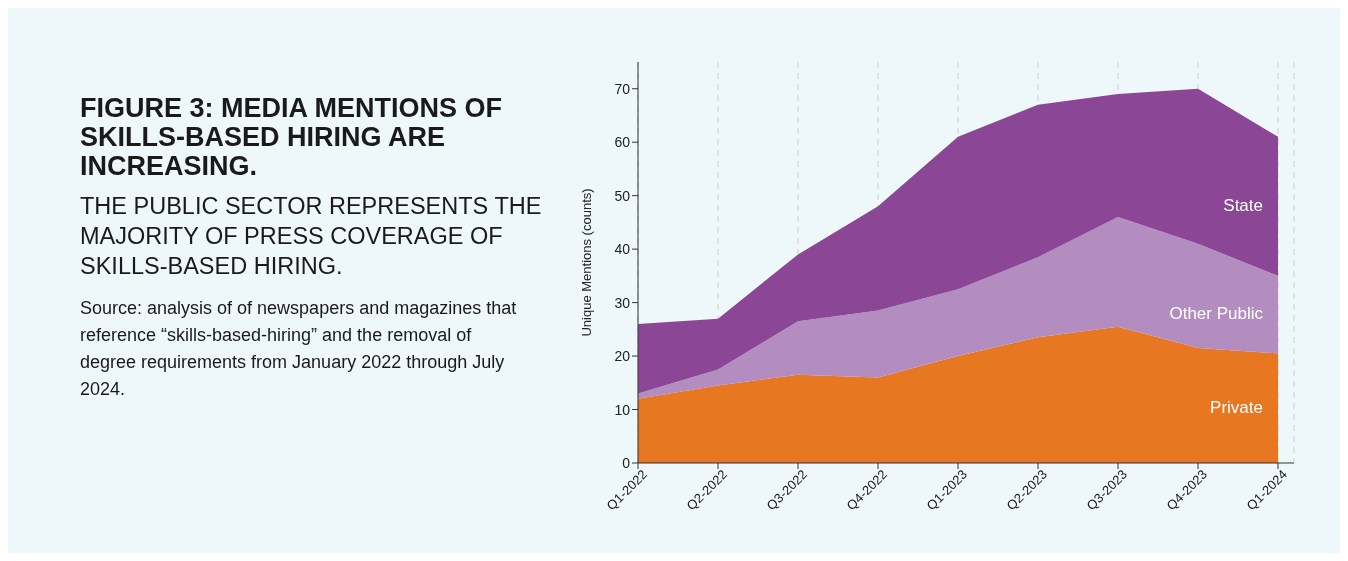 The image size is (1348, 561). I want to click on series-label: Private, so click(1236, 407).